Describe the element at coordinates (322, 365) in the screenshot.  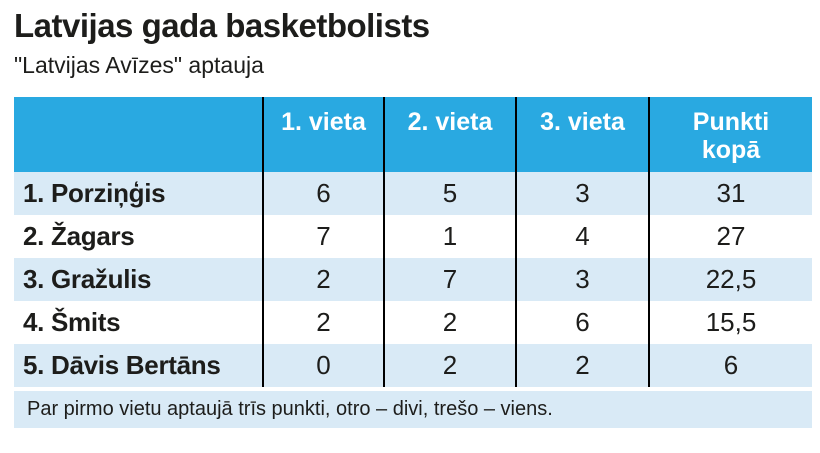
I see `first-place-votes: 0` at that location.